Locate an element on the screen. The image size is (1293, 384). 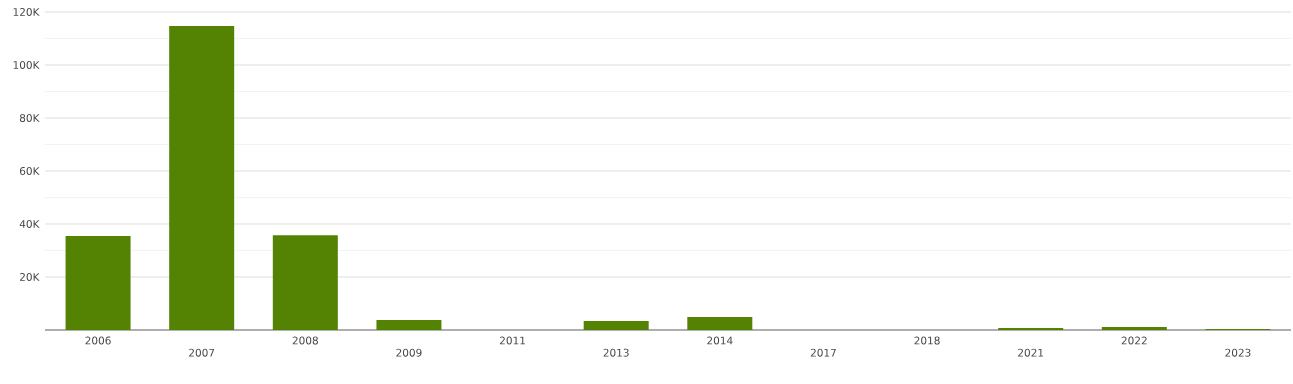
y-tick-label: 80K is located at coordinates (29, 118).